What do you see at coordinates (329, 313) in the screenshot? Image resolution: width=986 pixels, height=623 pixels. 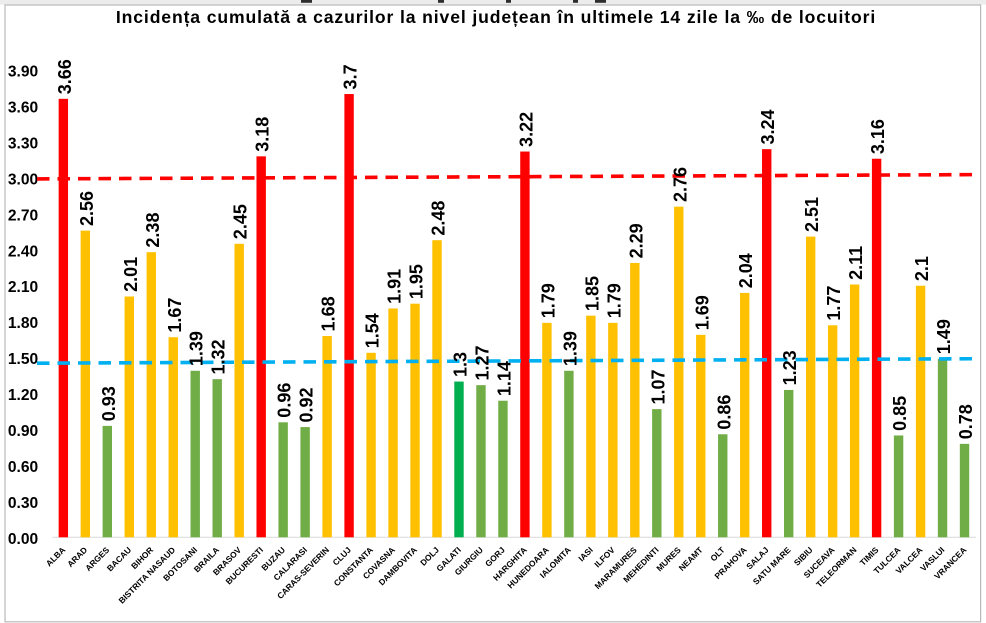 I see `svg-text: 1.68` at bounding box center [329, 313].